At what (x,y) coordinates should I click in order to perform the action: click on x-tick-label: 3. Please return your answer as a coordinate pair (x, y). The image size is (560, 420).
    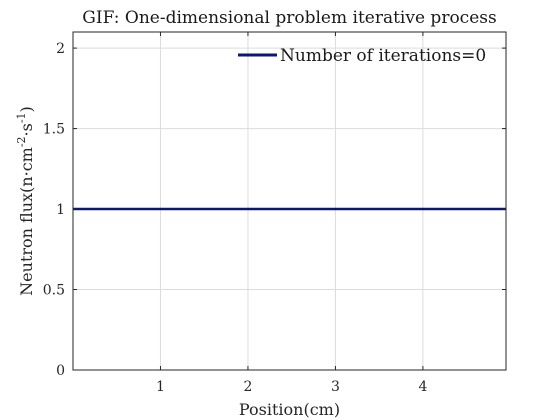
    Looking at the image, I should click on (335, 387).